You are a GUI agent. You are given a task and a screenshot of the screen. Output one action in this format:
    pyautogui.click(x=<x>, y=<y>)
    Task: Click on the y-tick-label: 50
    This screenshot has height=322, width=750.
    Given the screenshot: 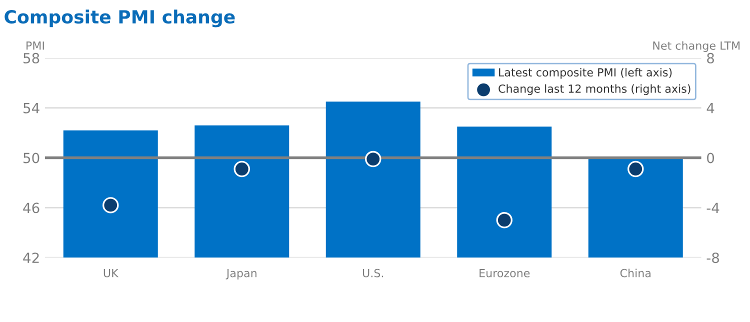 What is the action you would take?
    pyautogui.click(x=32, y=158)
    